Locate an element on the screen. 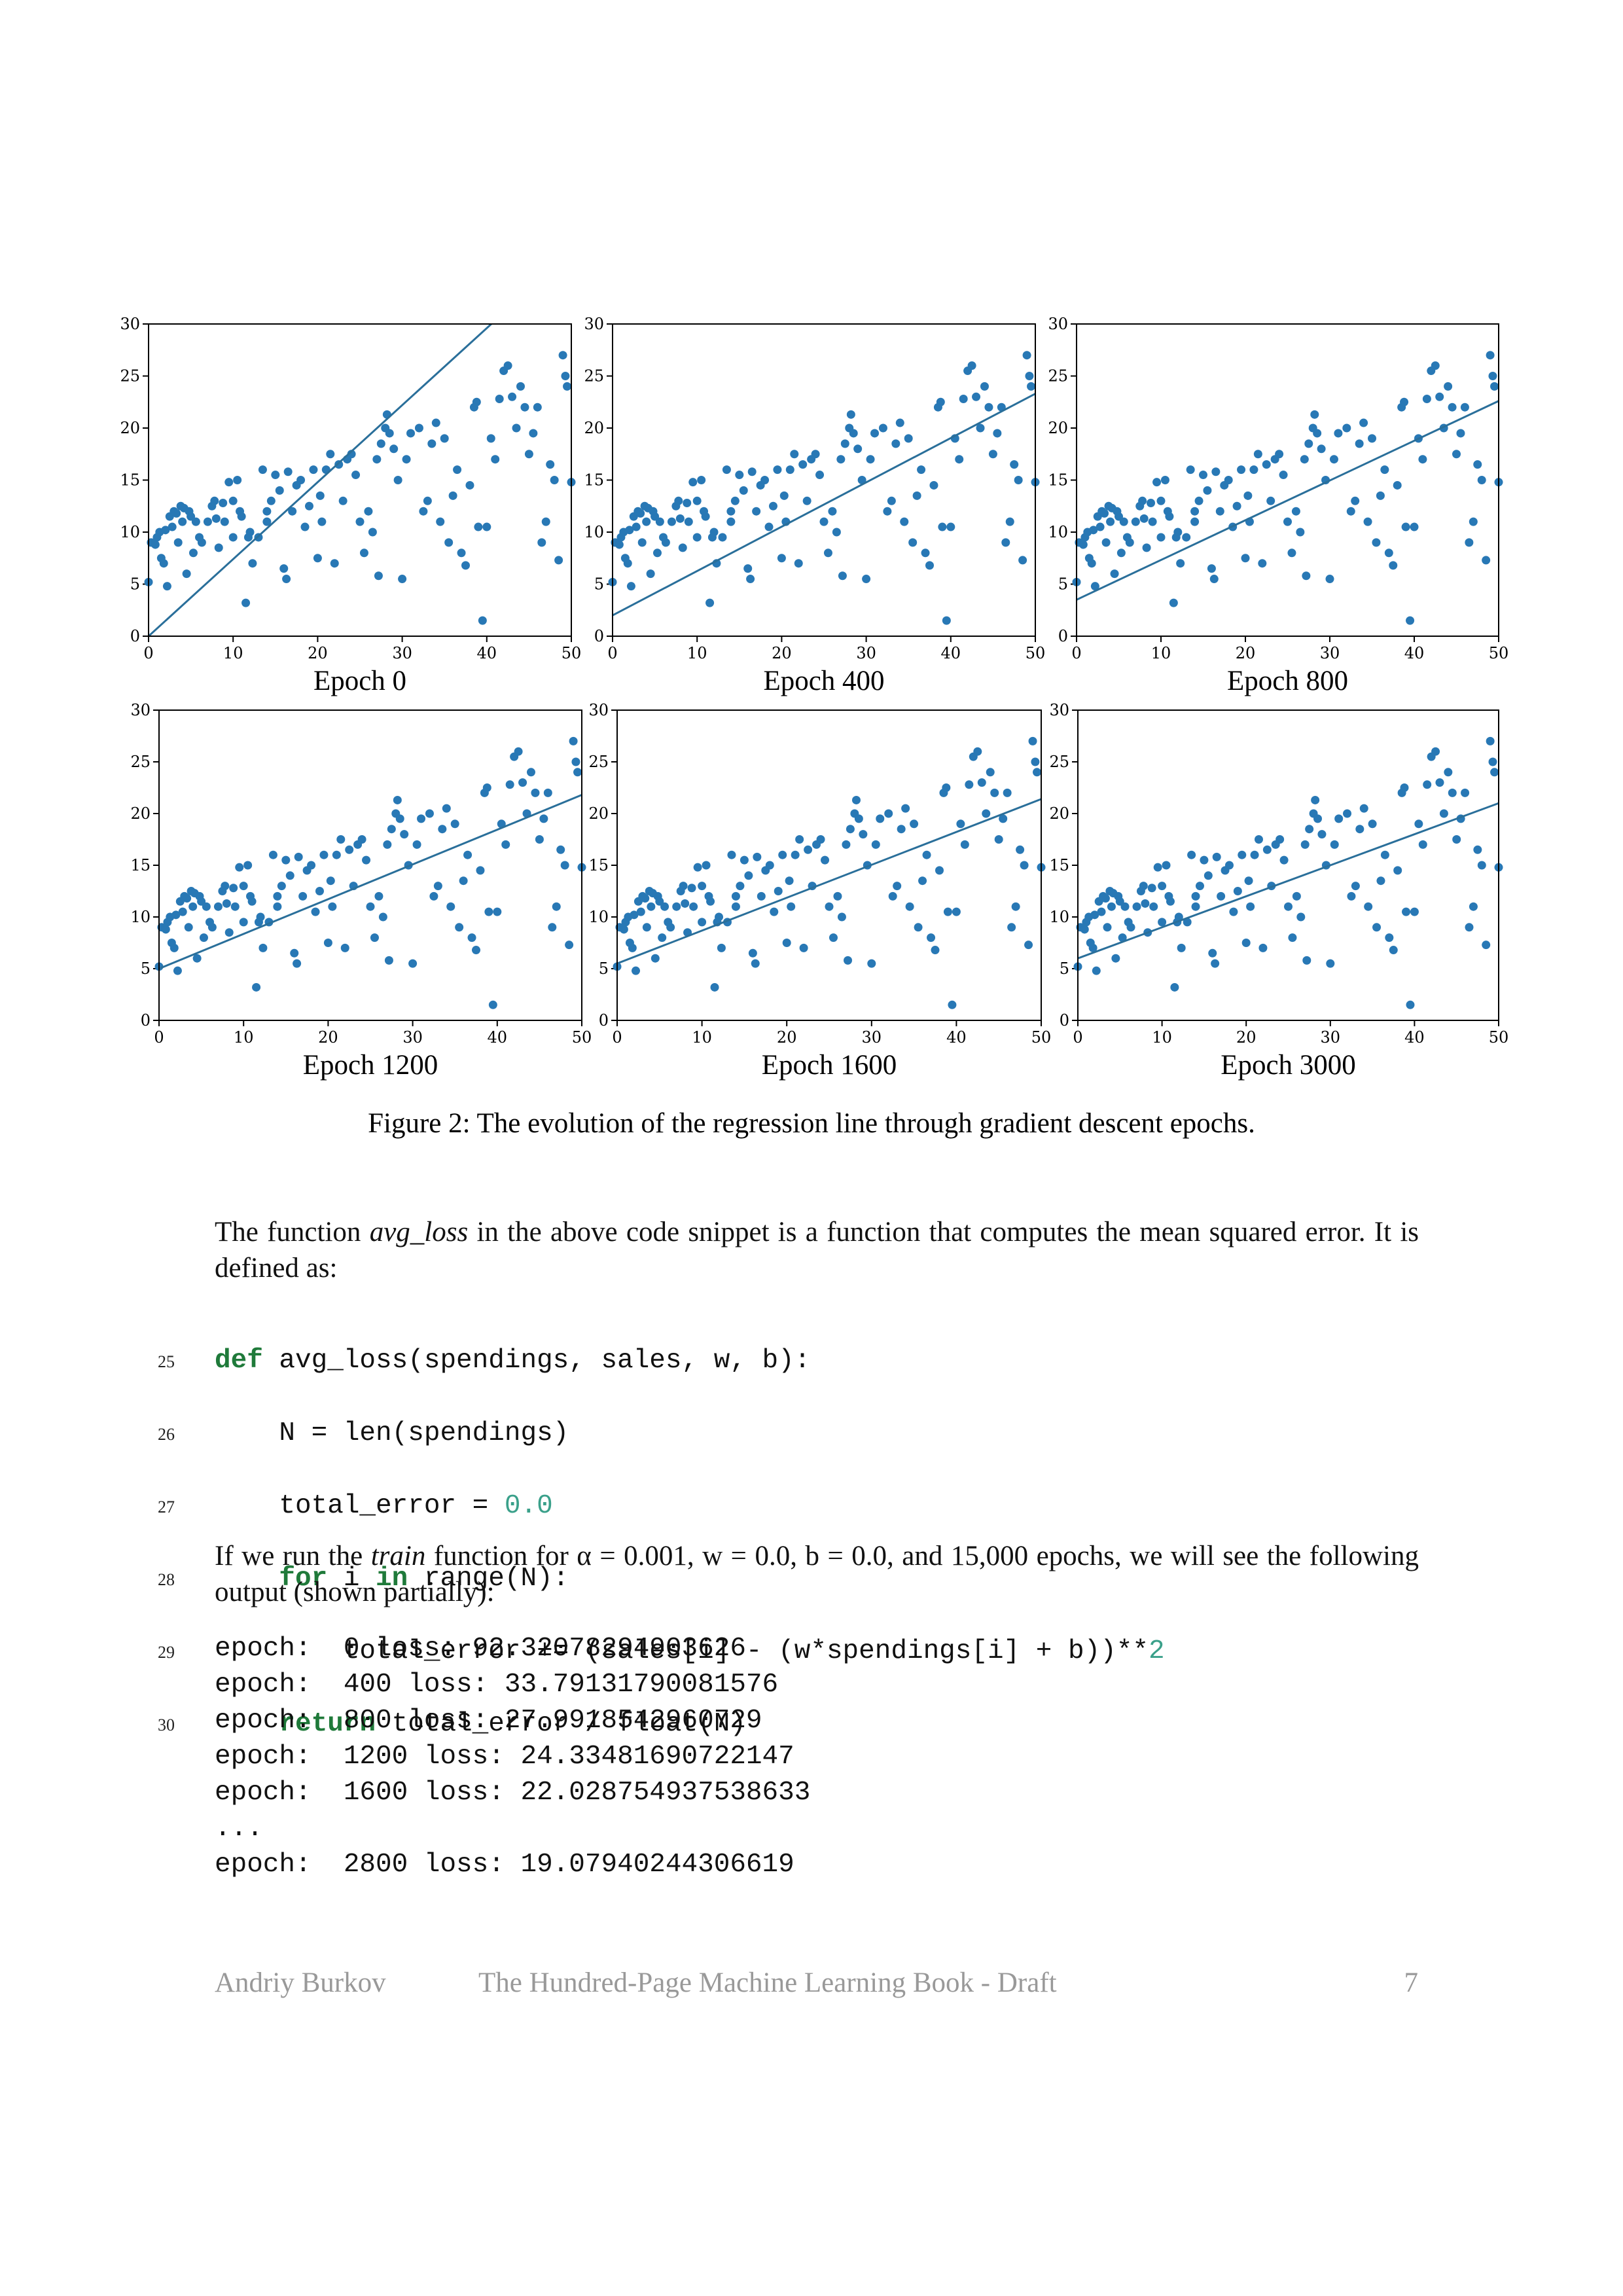 Image resolution: width=1623 pixels, height=2296 pixels. x-tick-label: 20 is located at coordinates (1246, 653).